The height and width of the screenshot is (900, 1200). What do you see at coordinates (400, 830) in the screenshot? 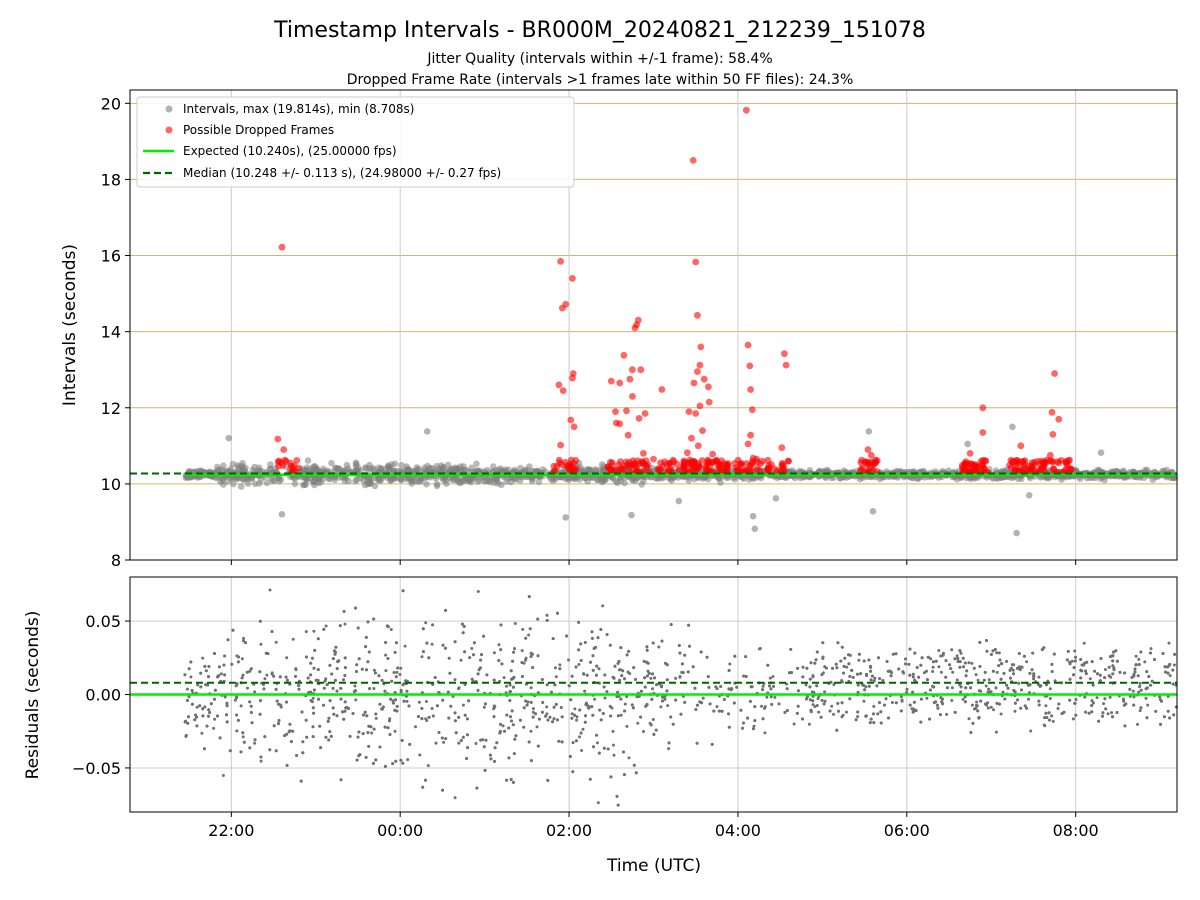
I see `residuals-xtick-label: 00:00` at bounding box center [400, 830].